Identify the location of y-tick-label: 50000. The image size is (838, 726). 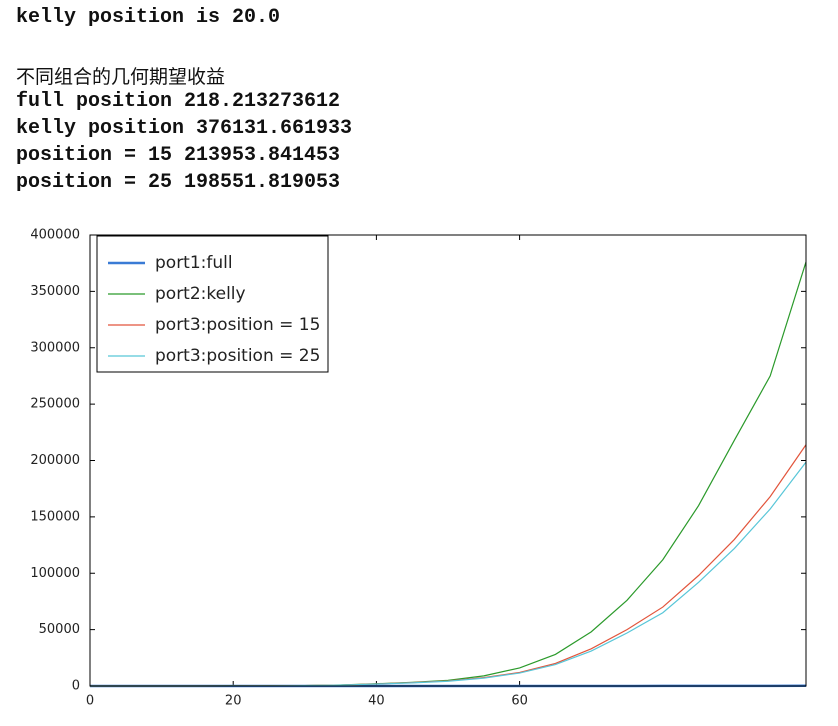
(59, 629).